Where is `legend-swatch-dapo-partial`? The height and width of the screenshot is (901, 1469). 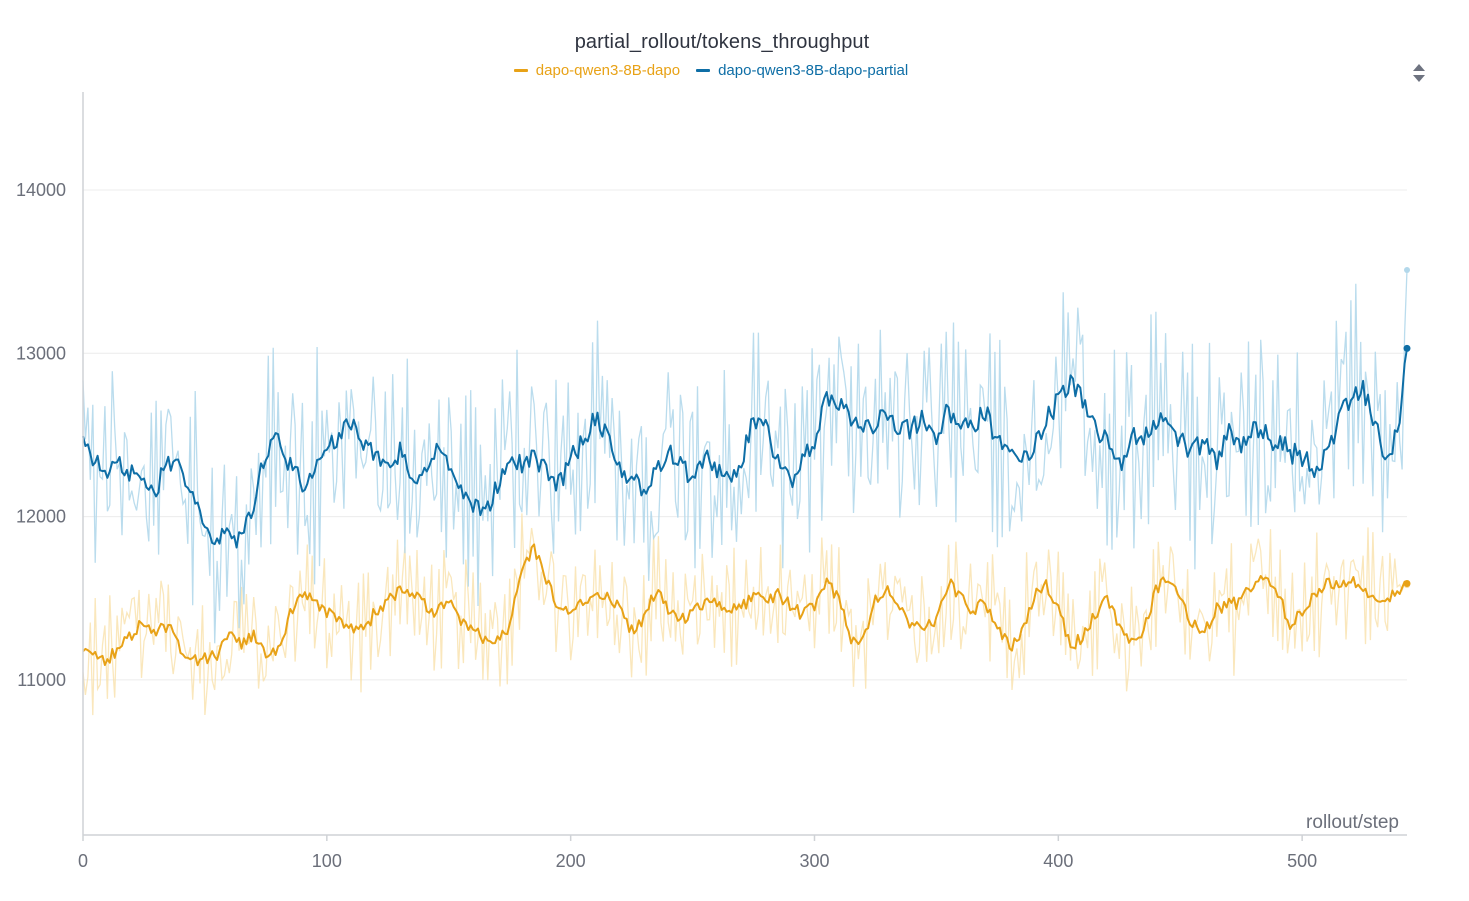 legend-swatch-dapo-partial is located at coordinates (703, 70).